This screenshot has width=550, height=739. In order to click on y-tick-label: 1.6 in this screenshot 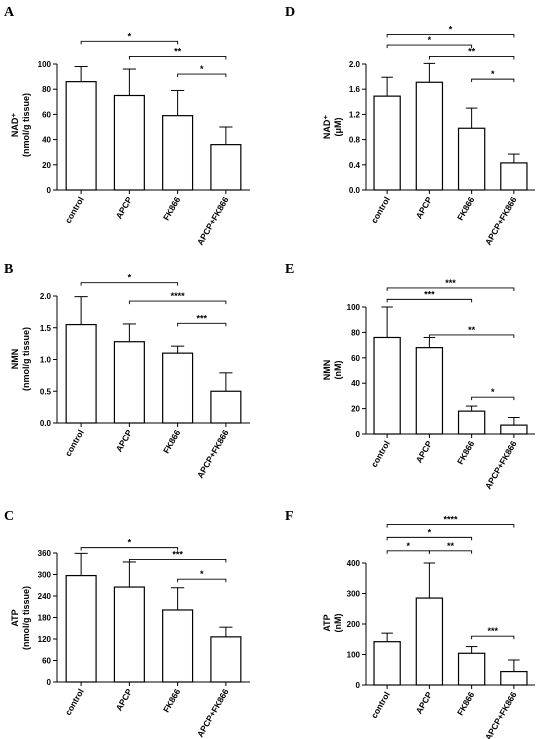, I will do `click(355, 89)`.